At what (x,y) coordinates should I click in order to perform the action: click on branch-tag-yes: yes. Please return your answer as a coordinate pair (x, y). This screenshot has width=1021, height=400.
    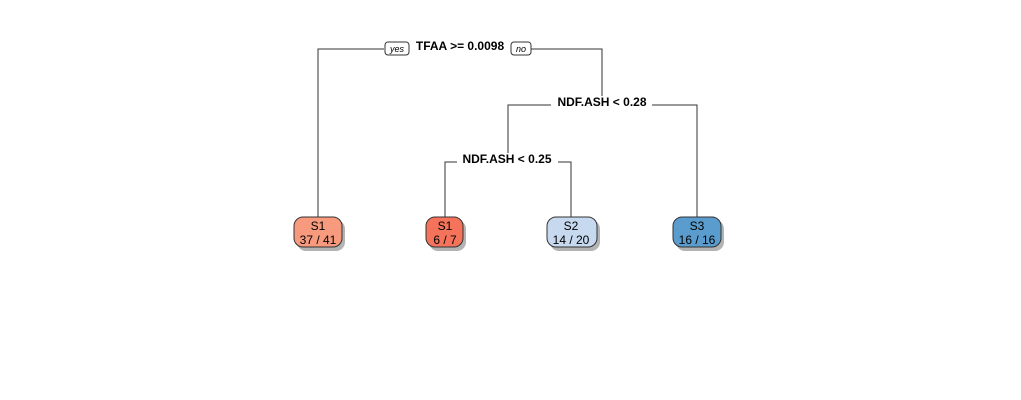
    Looking at the image, I should click on (397, 48).